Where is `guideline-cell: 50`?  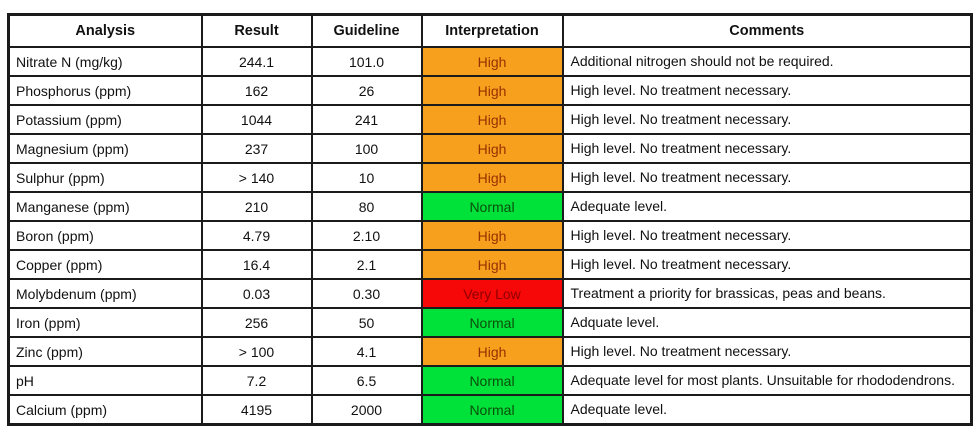 guideline-cell: 50 is located at coordinates (366, 322).